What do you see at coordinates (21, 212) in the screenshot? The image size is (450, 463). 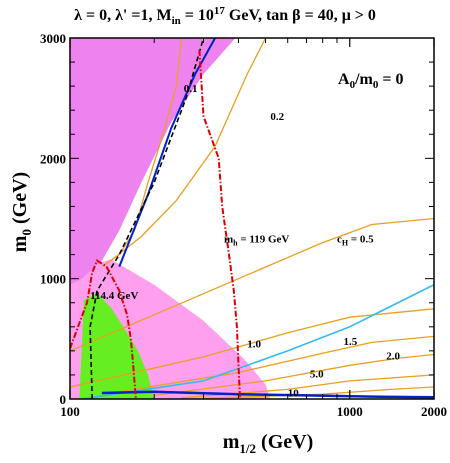 I see `y-axis-label: m0 (GeV)` at bounding box center [21, 212].